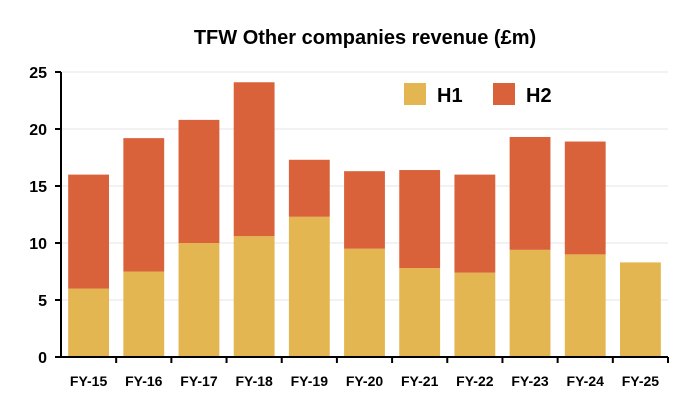 The image size is (700, 405). I want to click on x-tick-label: FY-23, so click(530, 381).